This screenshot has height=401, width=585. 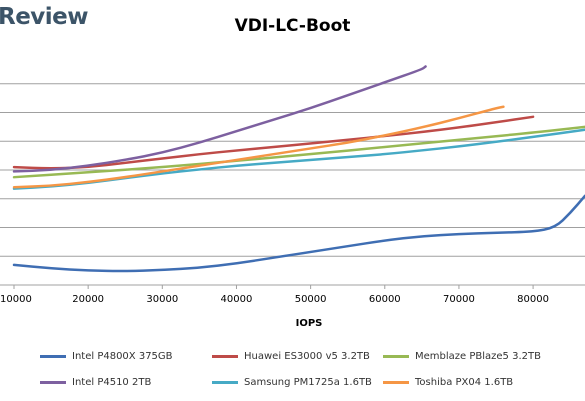 What do you see at coordinates (16, 299) in the screenshot?
I see `x-tick-label-10000: 10000` at bounding box center [16, 299].